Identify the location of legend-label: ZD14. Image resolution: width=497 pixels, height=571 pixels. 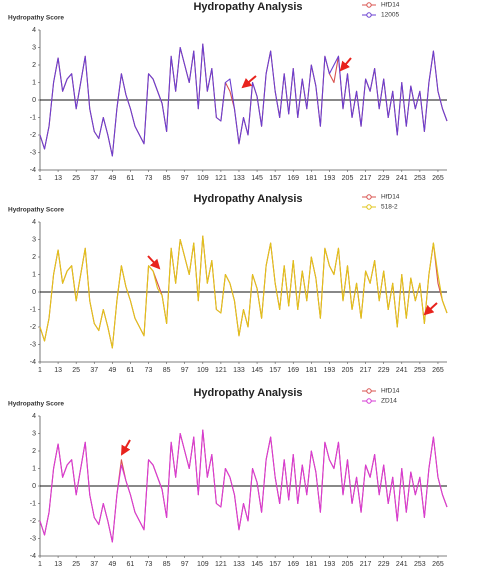
(389, 401).